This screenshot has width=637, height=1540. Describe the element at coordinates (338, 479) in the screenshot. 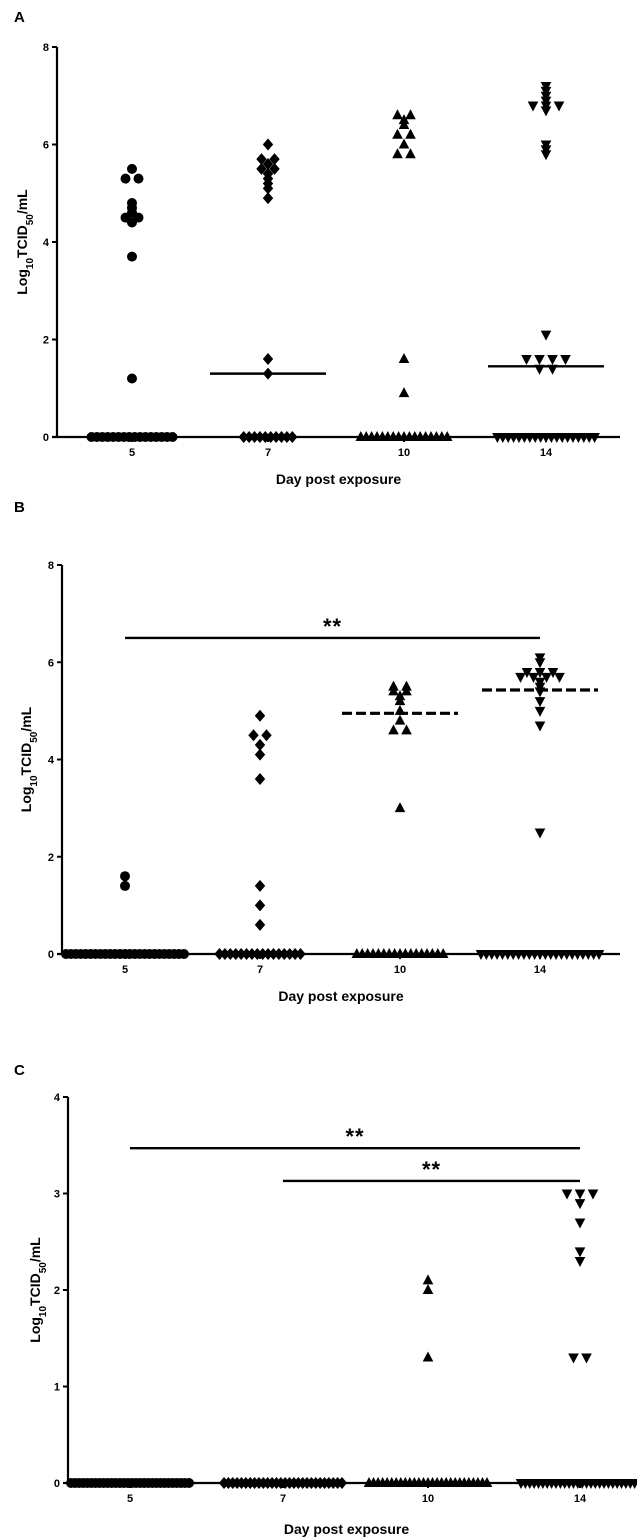

I see `x-axis-title: Day post exposure` at that location.